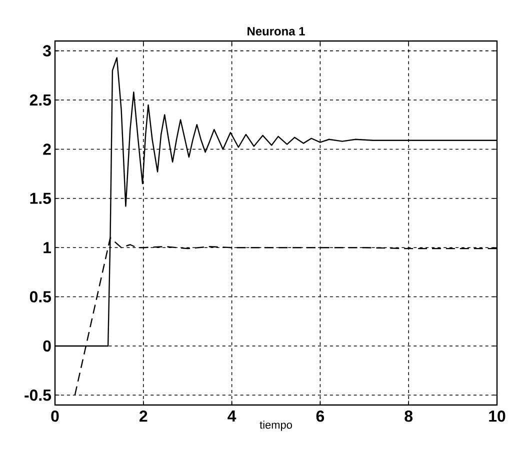  What do you see at coordinates (55, 416) in the screenshot?
I see `x-tick-label: 0` at bounding box center [55, 416].